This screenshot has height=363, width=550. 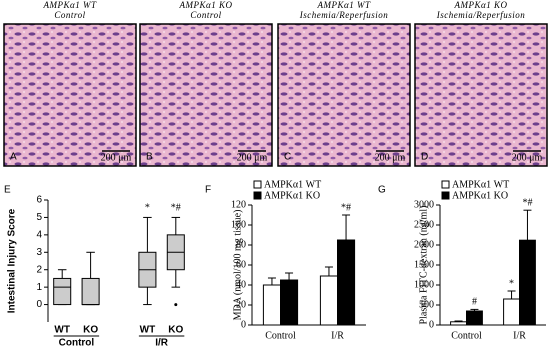 I want to click on group-label: I/R, so click(x=162, y=343).